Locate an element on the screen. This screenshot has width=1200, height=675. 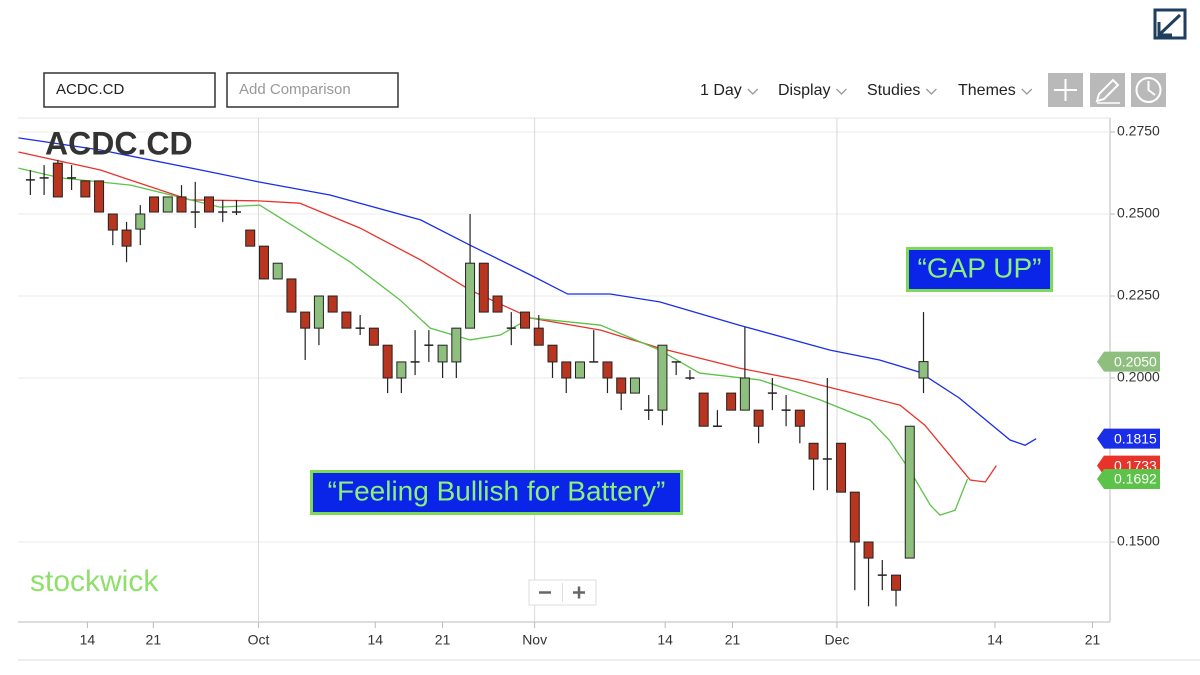
symbol-text: ACDC.CD is located at coordinates (90, 89).